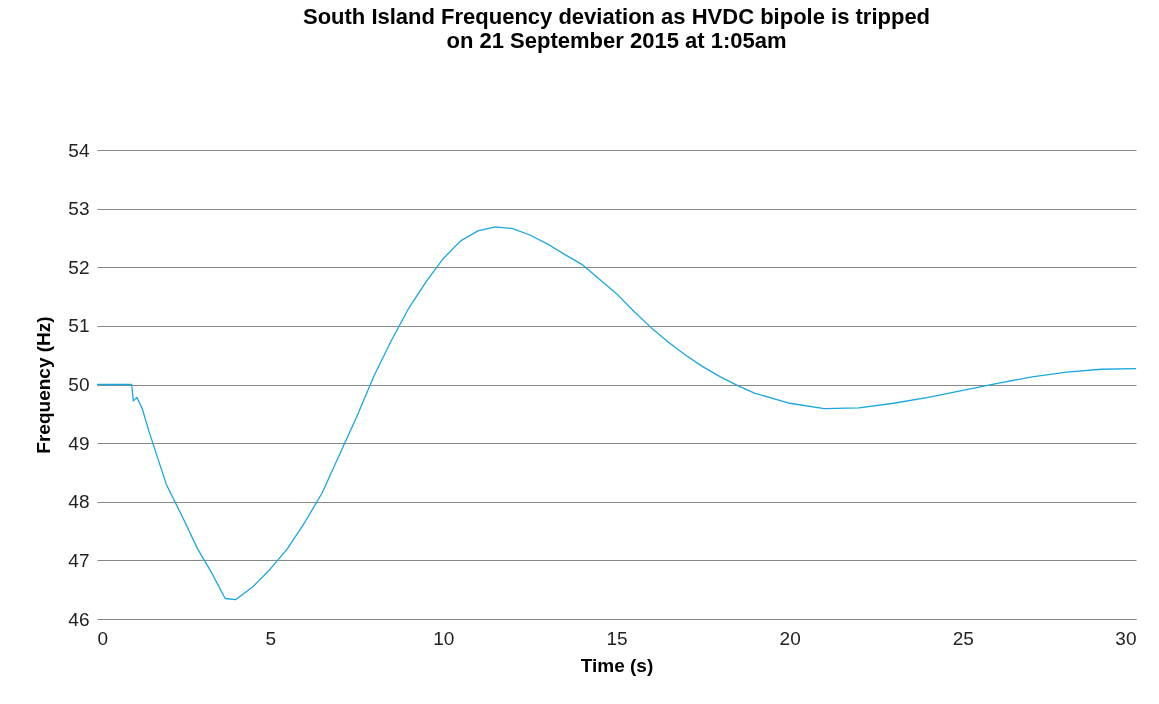  I want to click on y-tick-label: 46, so click(79, 619).